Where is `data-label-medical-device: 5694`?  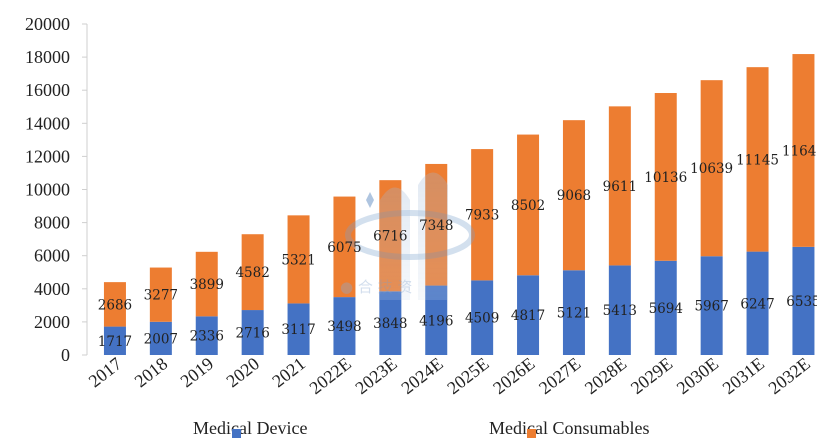 data-label-medical-device: 5694 is located at coordinates (666, 309).